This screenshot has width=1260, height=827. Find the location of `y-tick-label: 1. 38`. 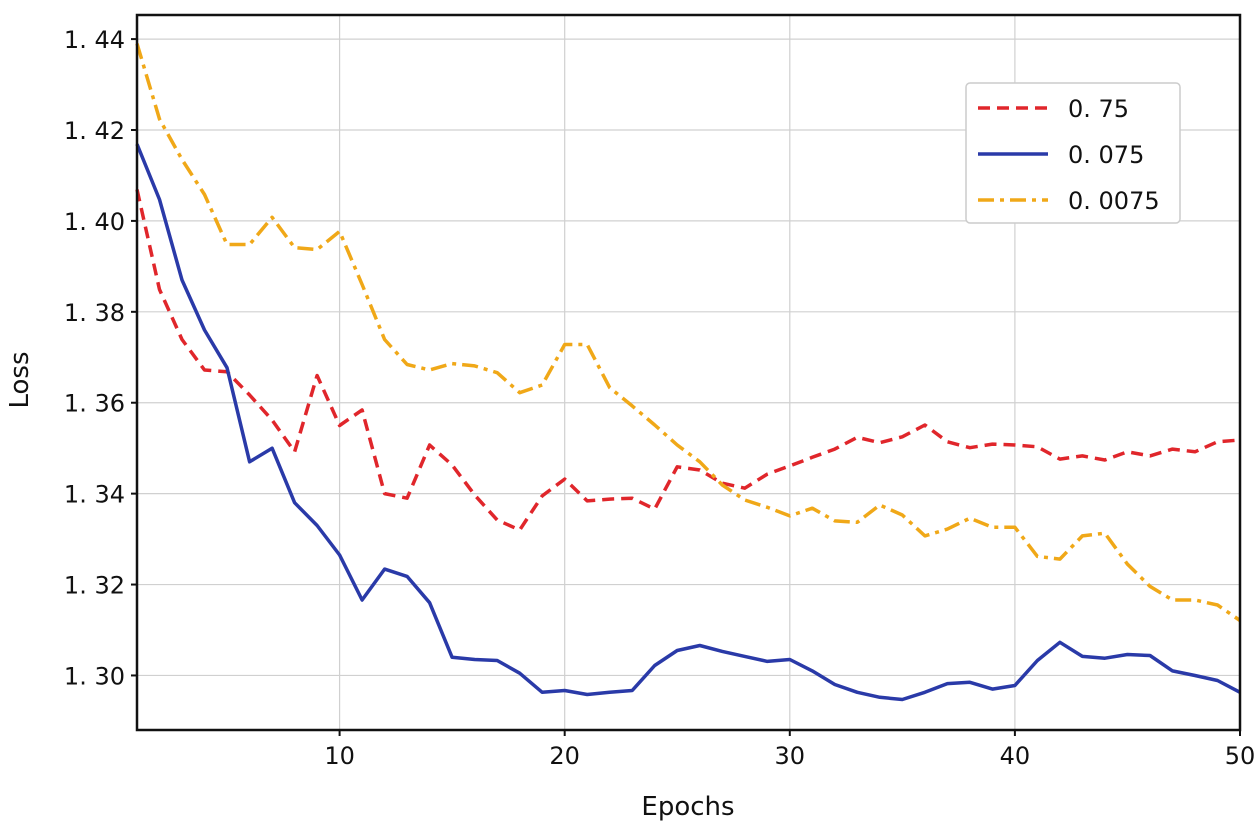

y-tick-label: 1. 38 is located at coordinates (94, 313).